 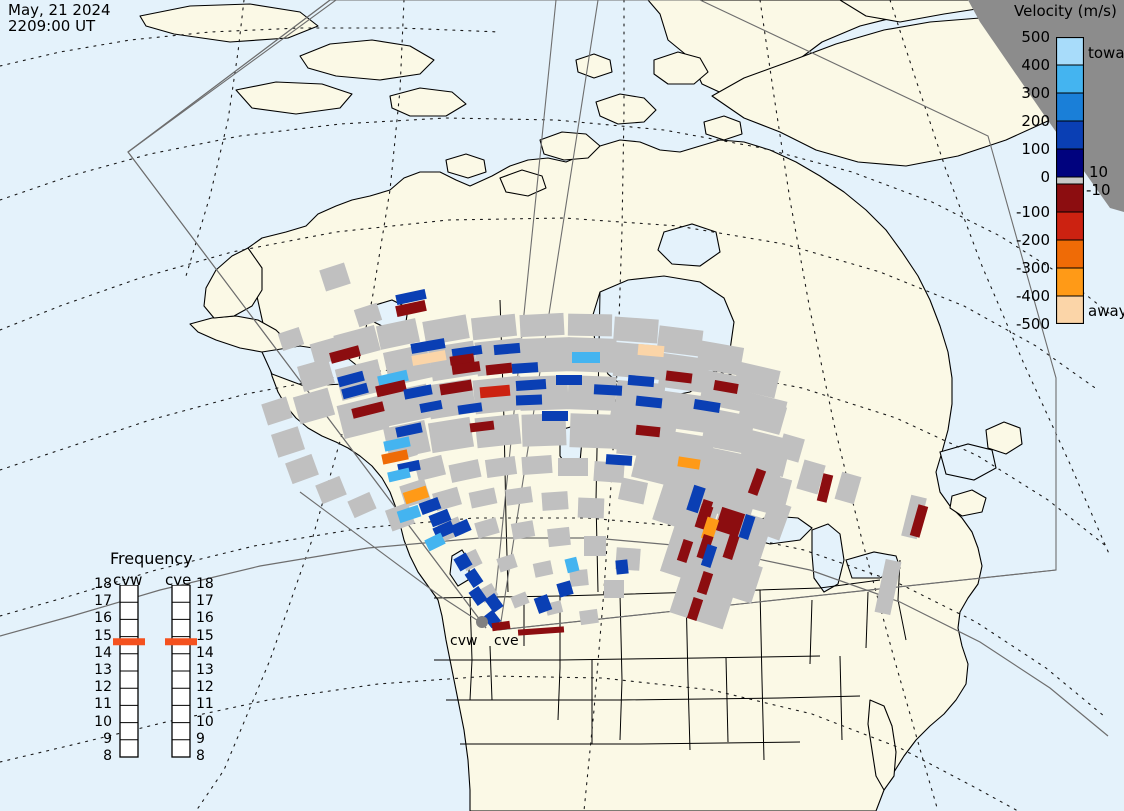 What do you see at coordinates (1032, 240) in the screenshot?
I see `colorbar-tick-neg200: -200` at bounding box center [1032, 240].